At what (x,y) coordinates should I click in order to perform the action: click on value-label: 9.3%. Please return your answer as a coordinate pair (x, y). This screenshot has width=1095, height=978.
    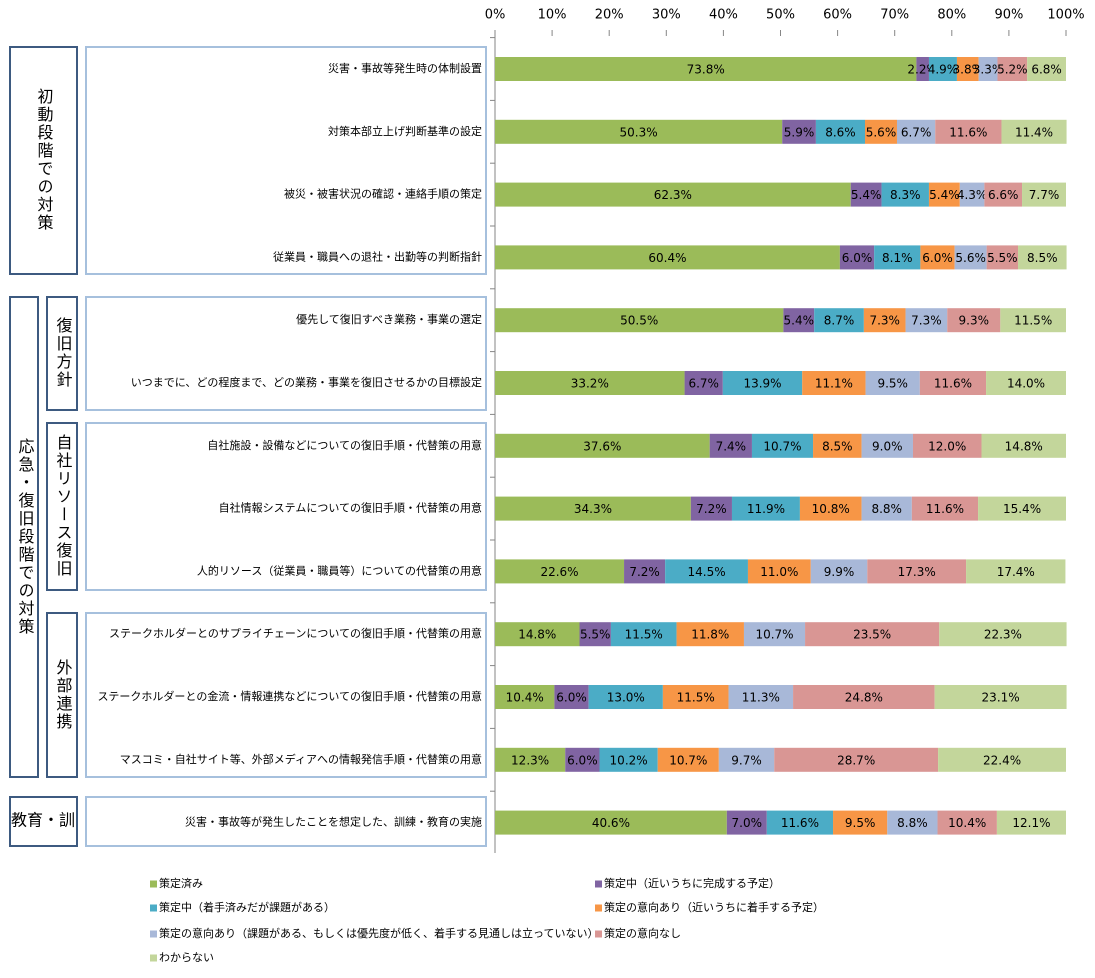
    Looking at the image, I should click on (974, 321).